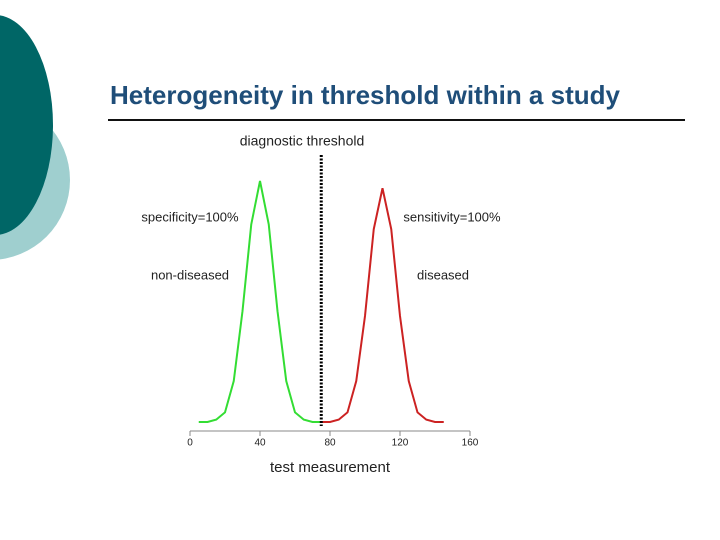 The image size is (720, 540). I want to click on x-axis-label: test measurement, so click(330, 467).